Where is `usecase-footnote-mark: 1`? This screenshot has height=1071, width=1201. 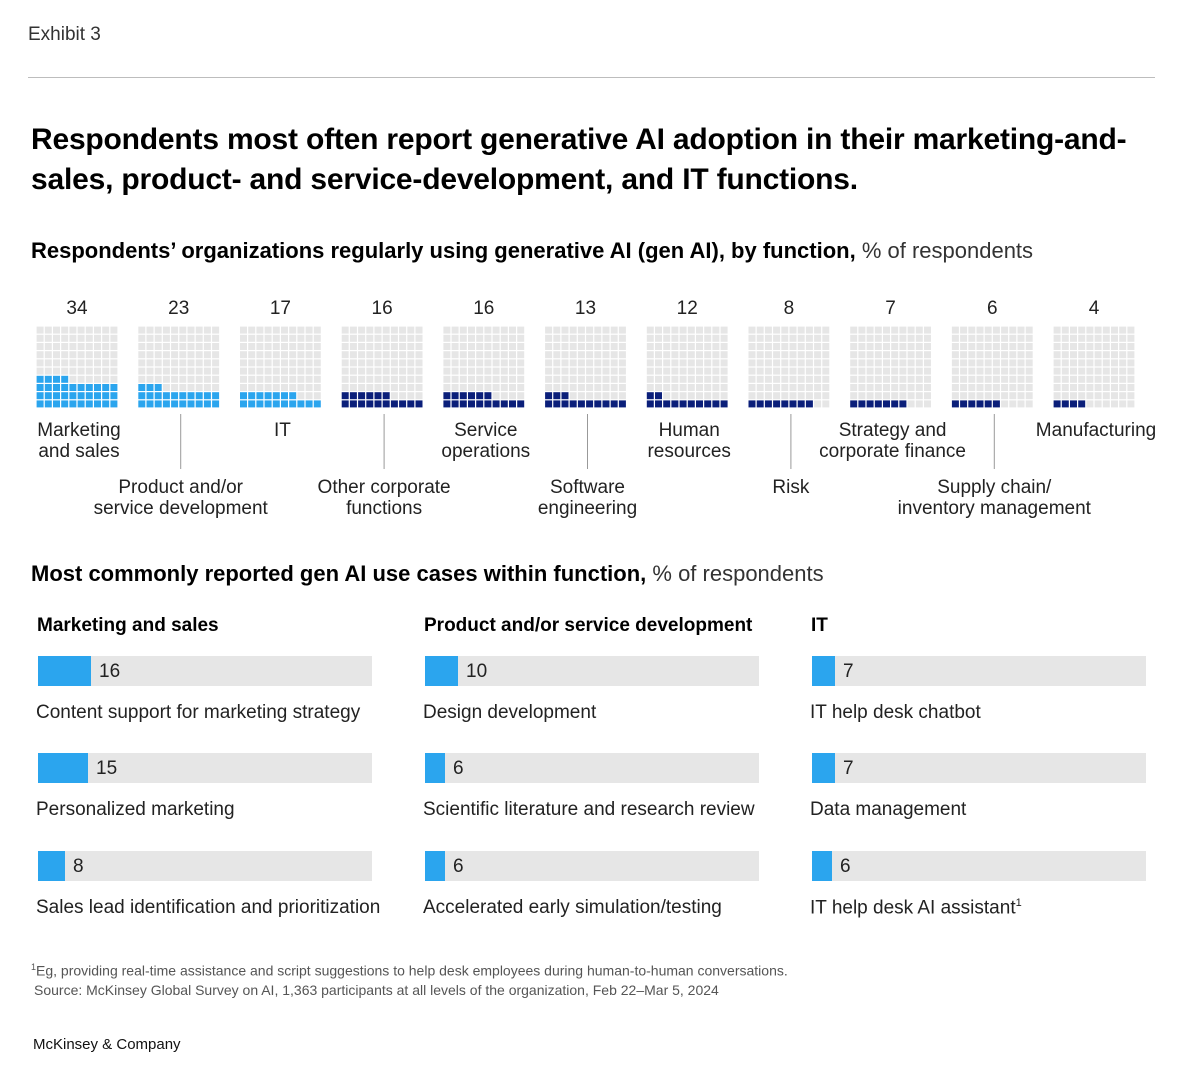
usecase-footnote-mark: 1 is located at coordinates (1018, 903).